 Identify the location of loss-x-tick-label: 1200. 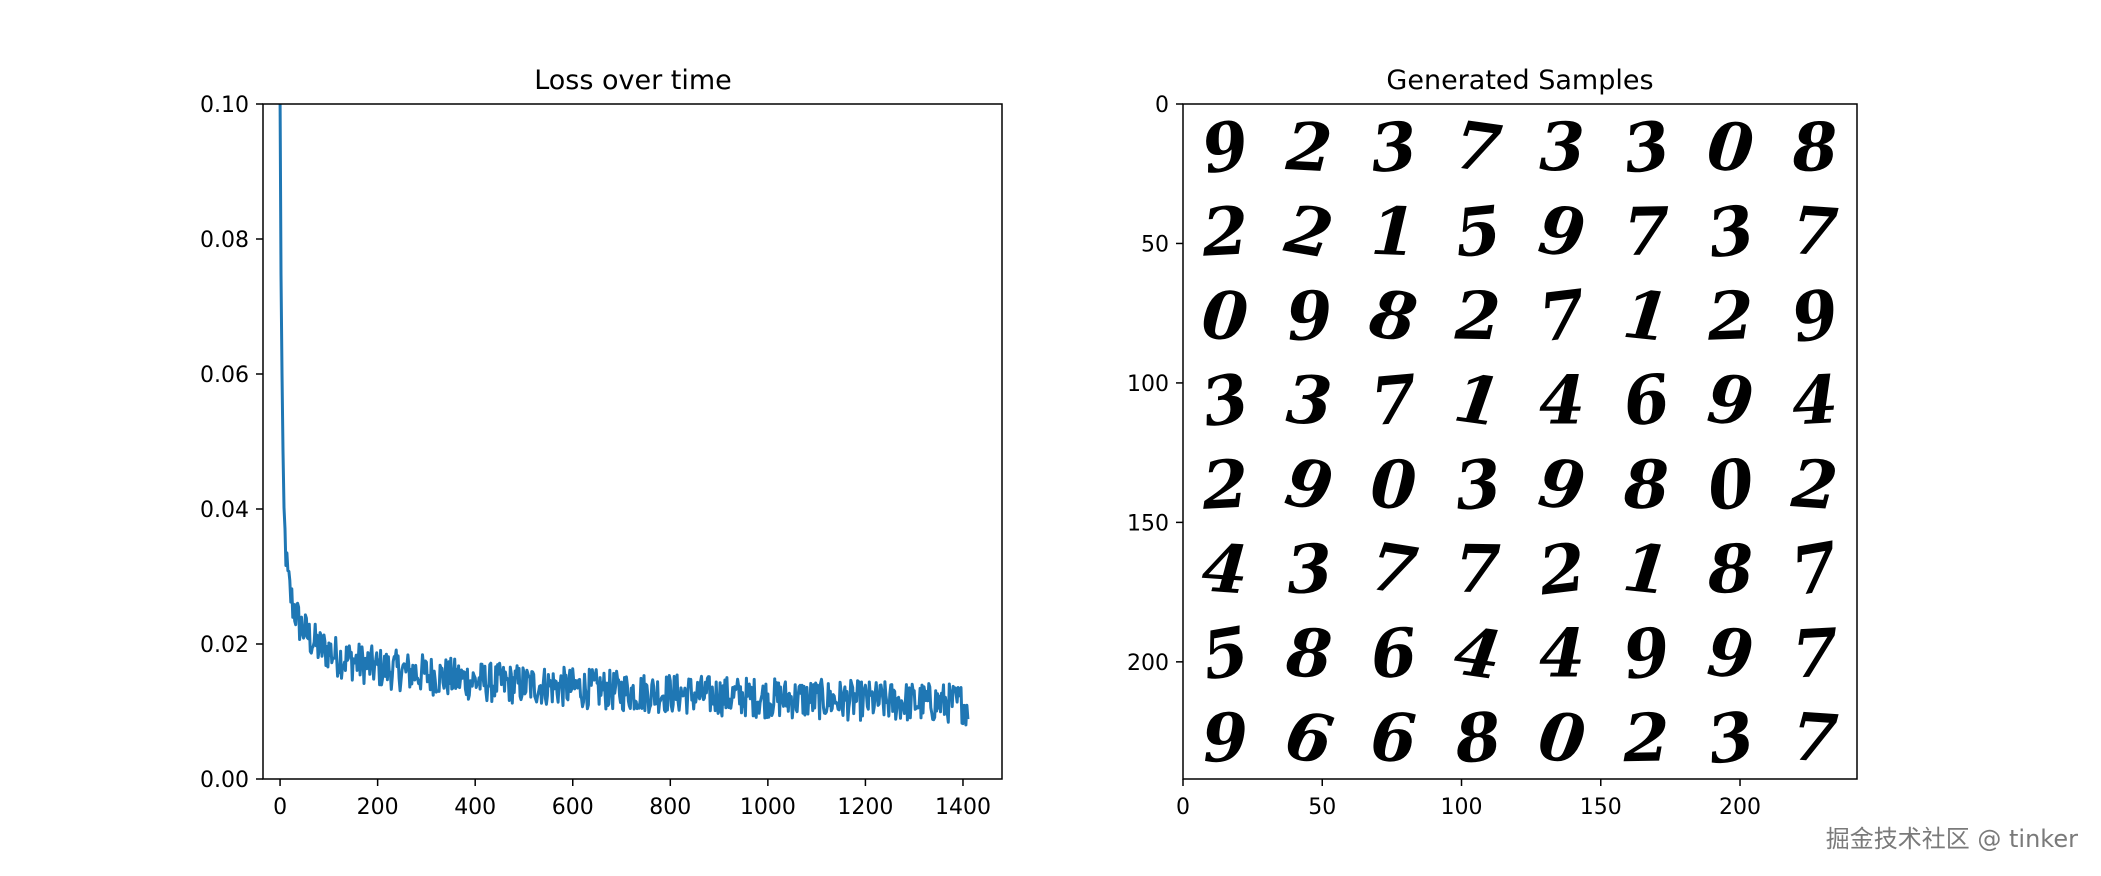
(865, 807).